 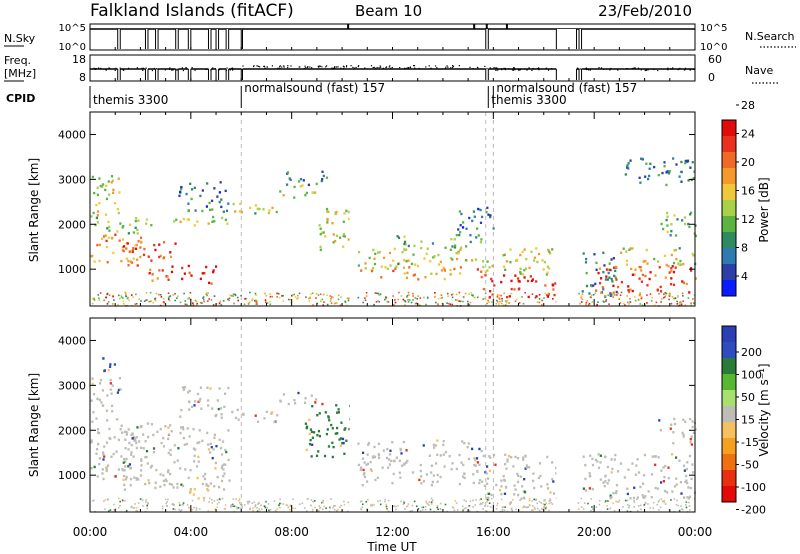 I want to click on velocity-ylabel: Slant Range [km], so click(x=34, y=425).